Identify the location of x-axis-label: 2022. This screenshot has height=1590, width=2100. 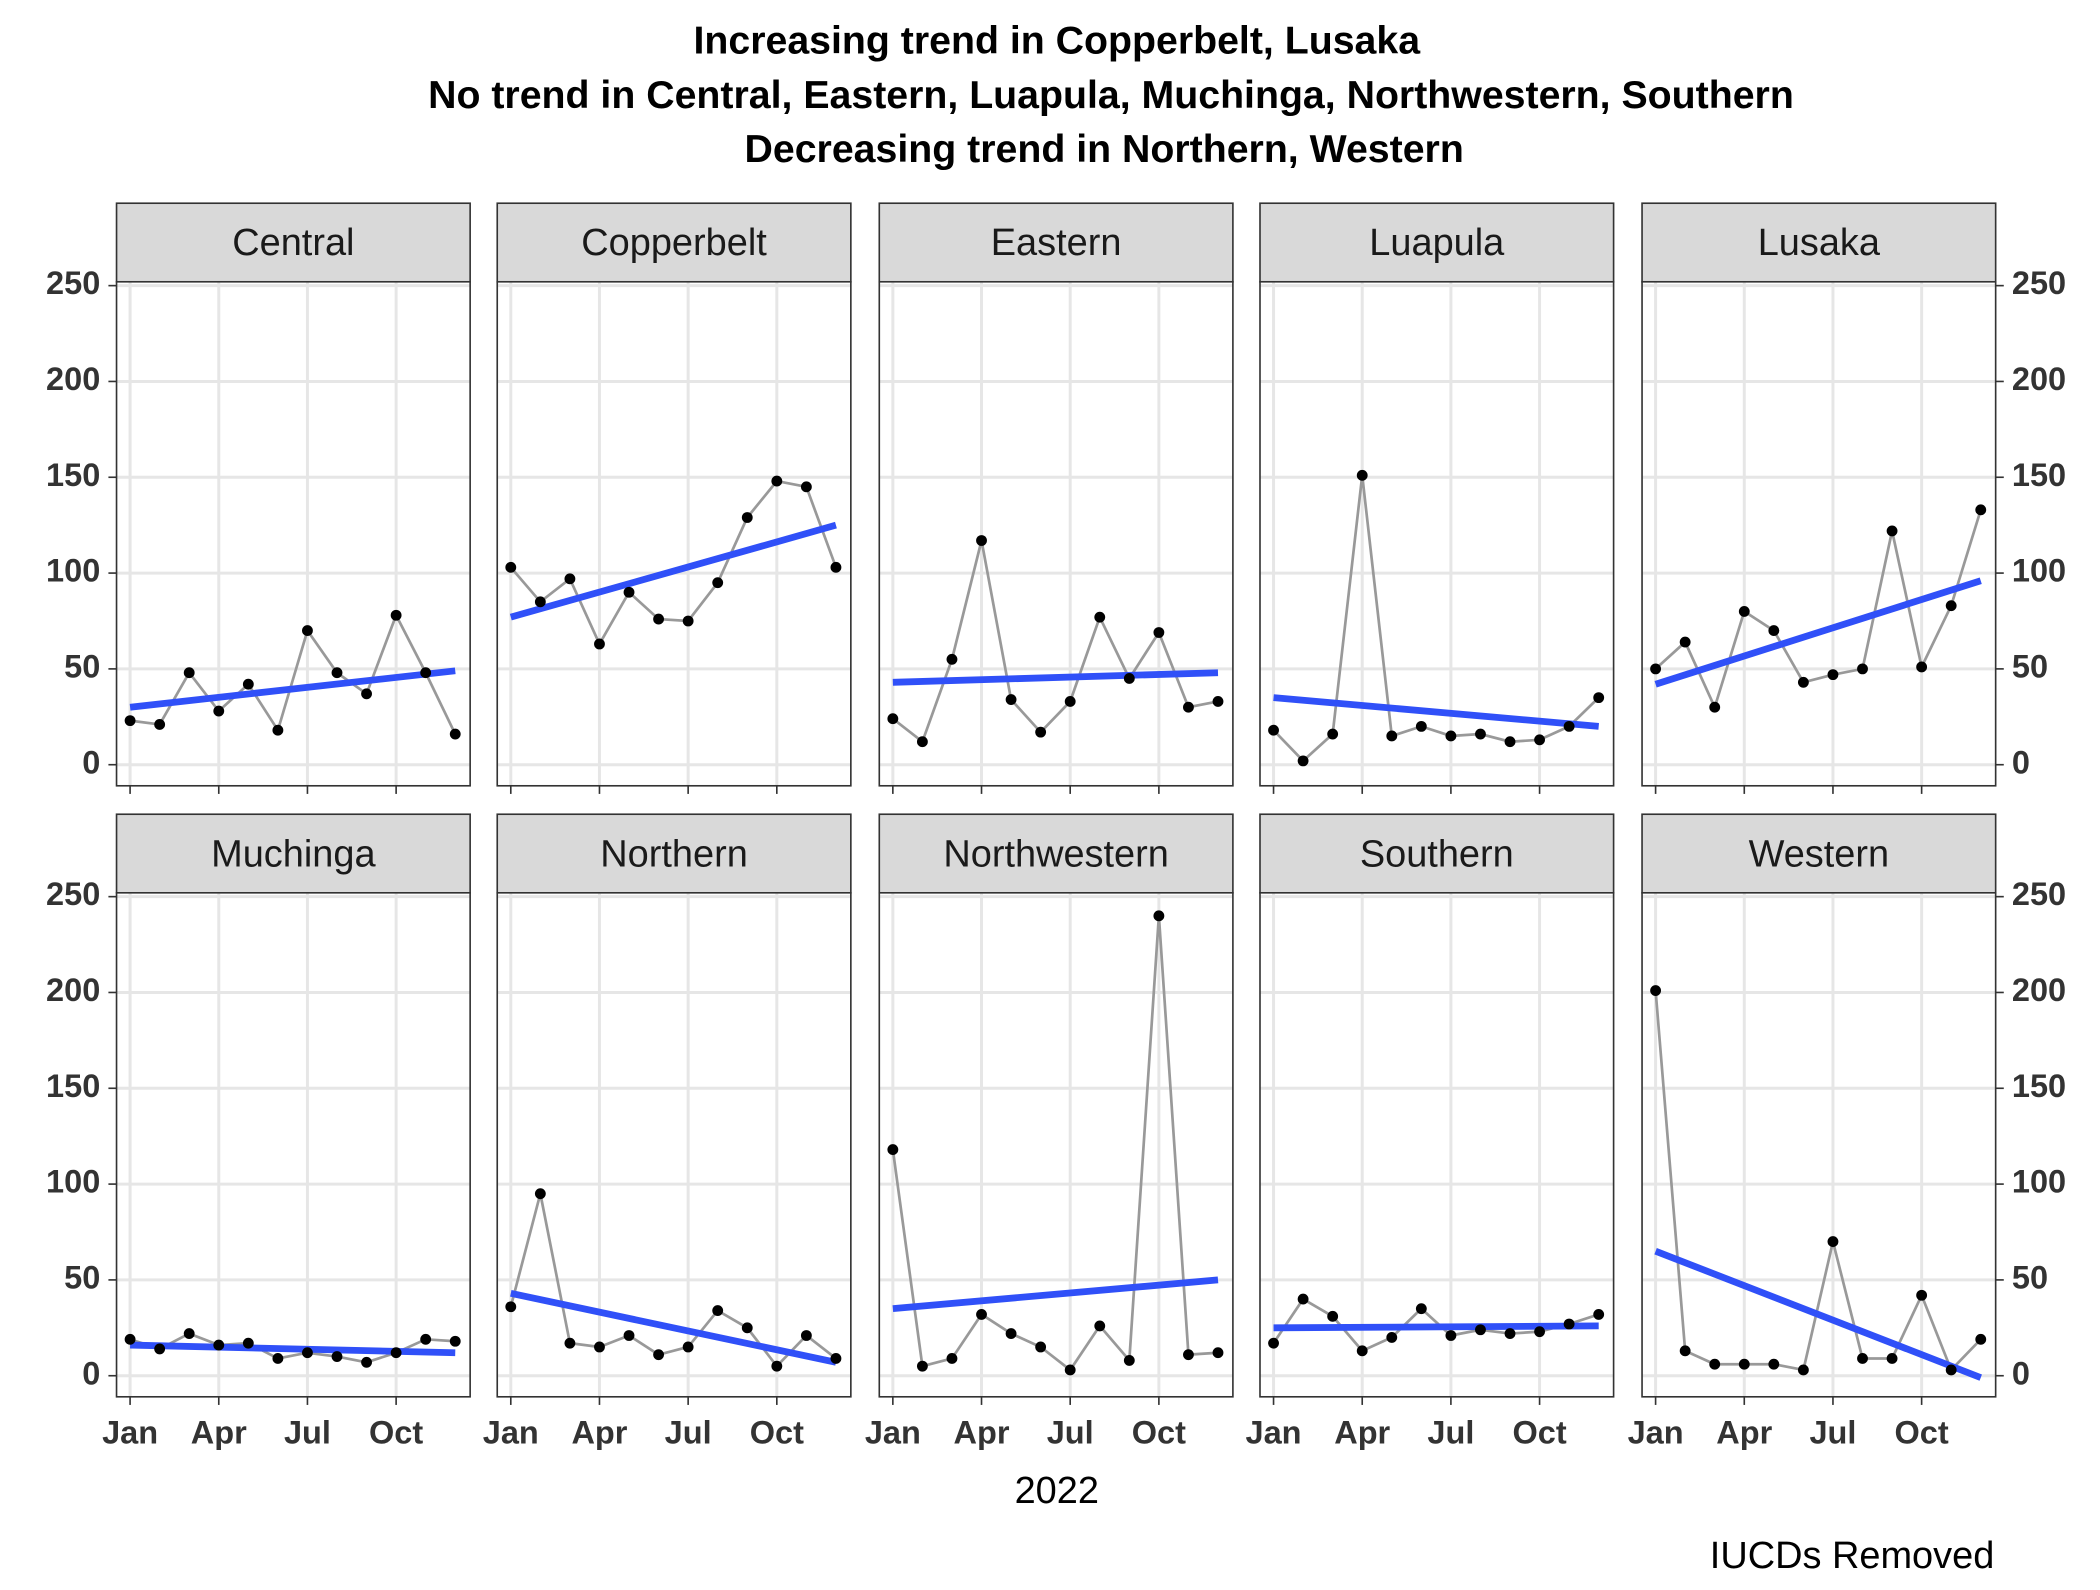
(1057, 1491).